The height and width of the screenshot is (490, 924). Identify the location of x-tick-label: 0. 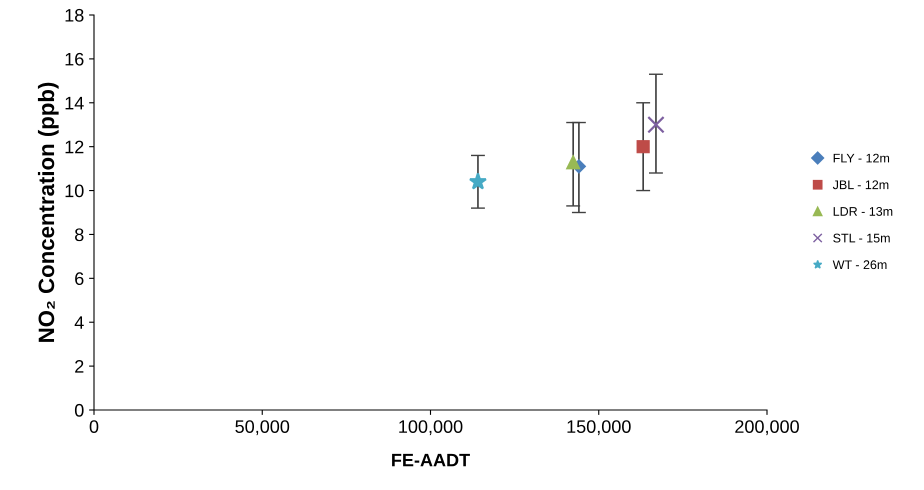
(94, 426).